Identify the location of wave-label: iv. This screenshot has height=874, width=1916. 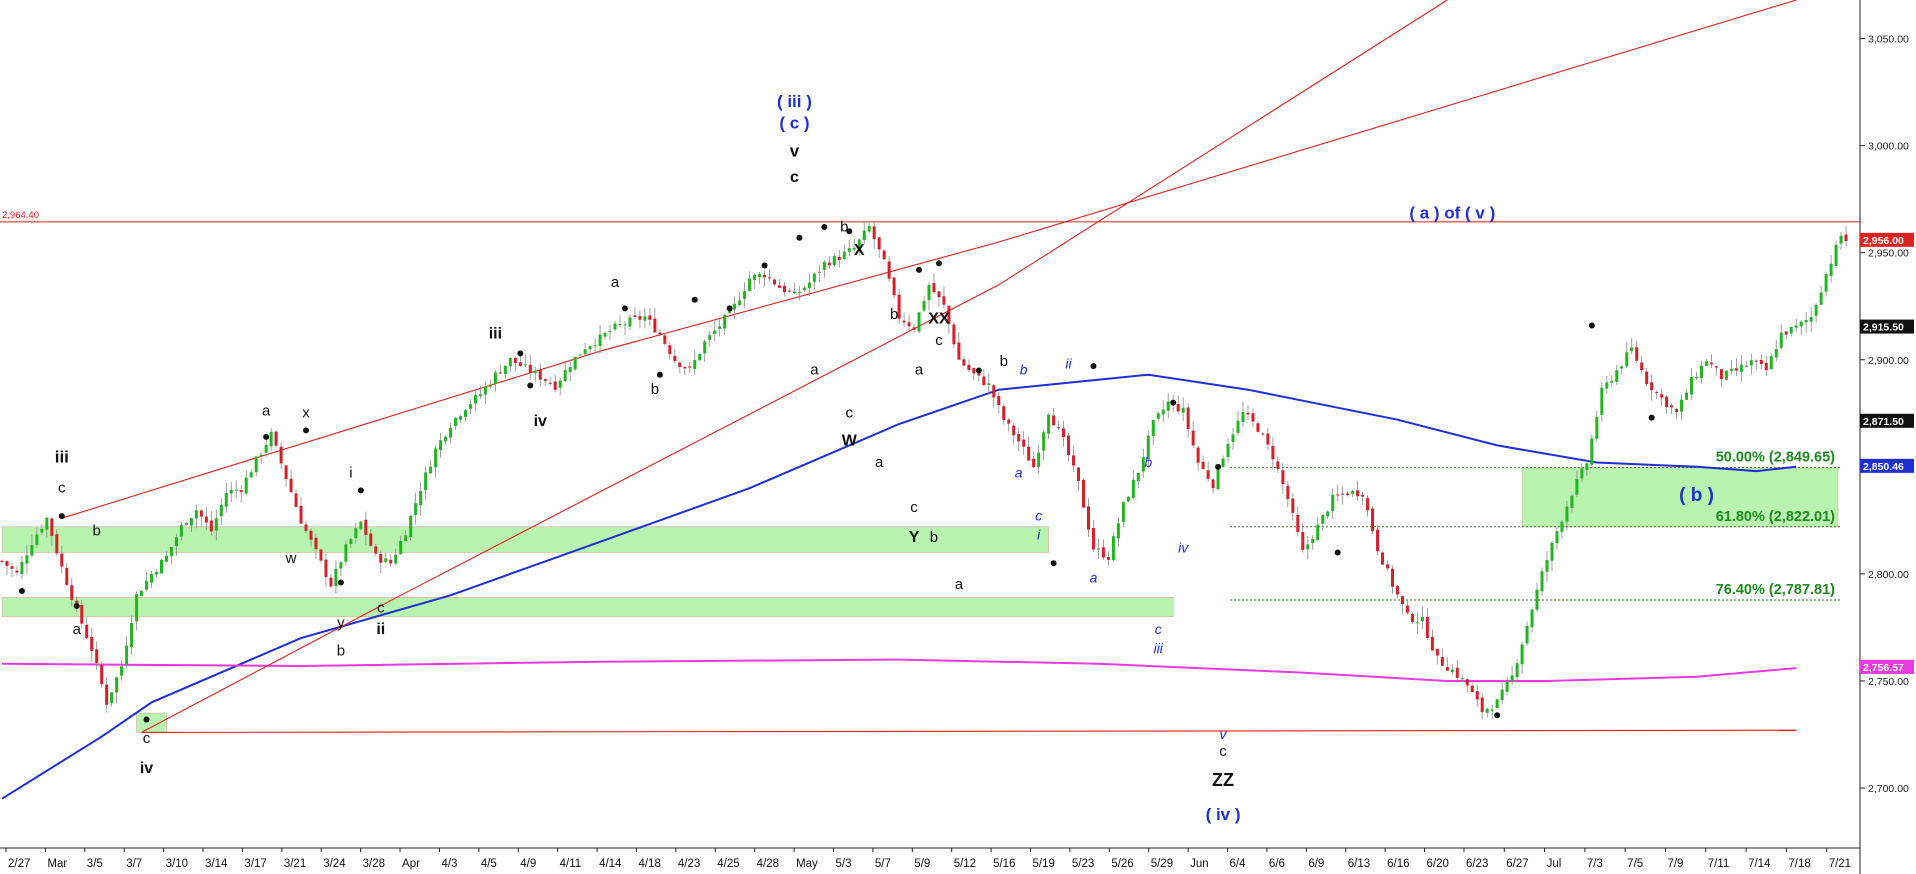
(540, 421).